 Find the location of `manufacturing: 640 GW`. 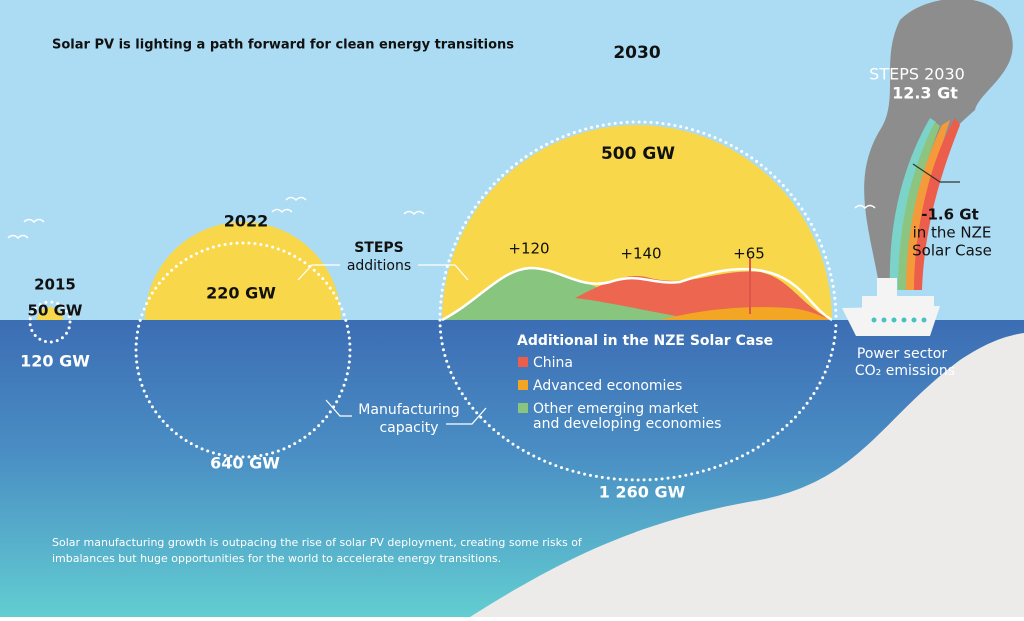

manufacturing: 640 GW is located at coordinates (245, 463).